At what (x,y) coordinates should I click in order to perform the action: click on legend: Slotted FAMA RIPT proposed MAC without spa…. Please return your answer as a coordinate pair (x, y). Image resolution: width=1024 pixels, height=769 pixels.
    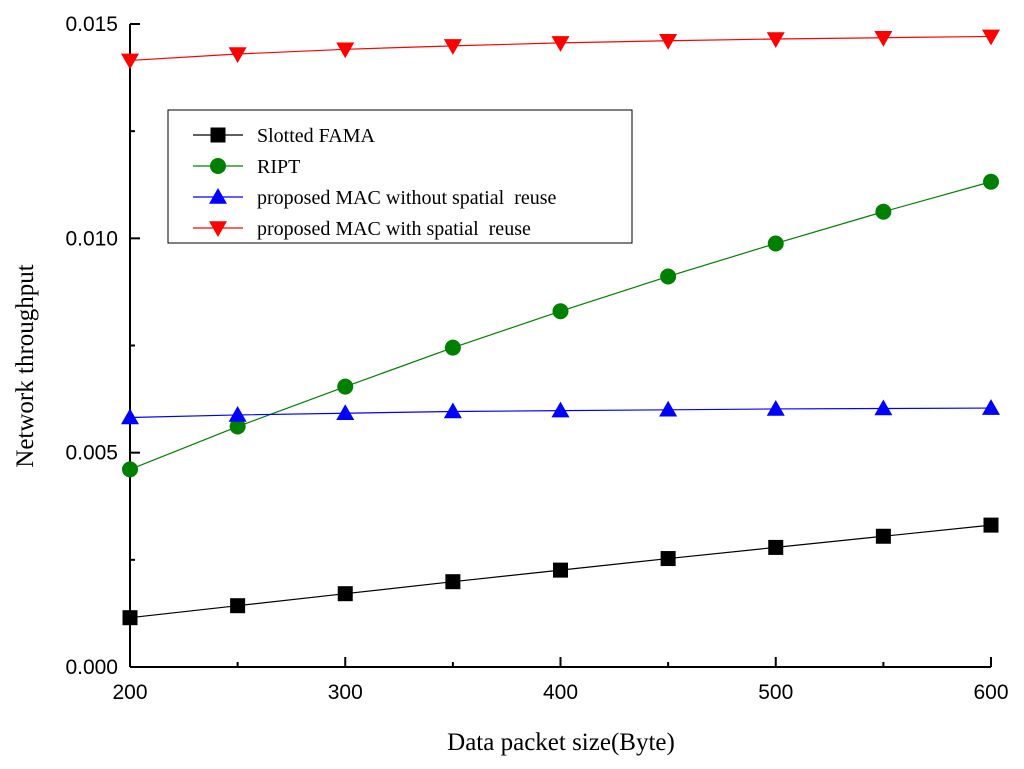
    Looking at the image, I should click on (400, 176).